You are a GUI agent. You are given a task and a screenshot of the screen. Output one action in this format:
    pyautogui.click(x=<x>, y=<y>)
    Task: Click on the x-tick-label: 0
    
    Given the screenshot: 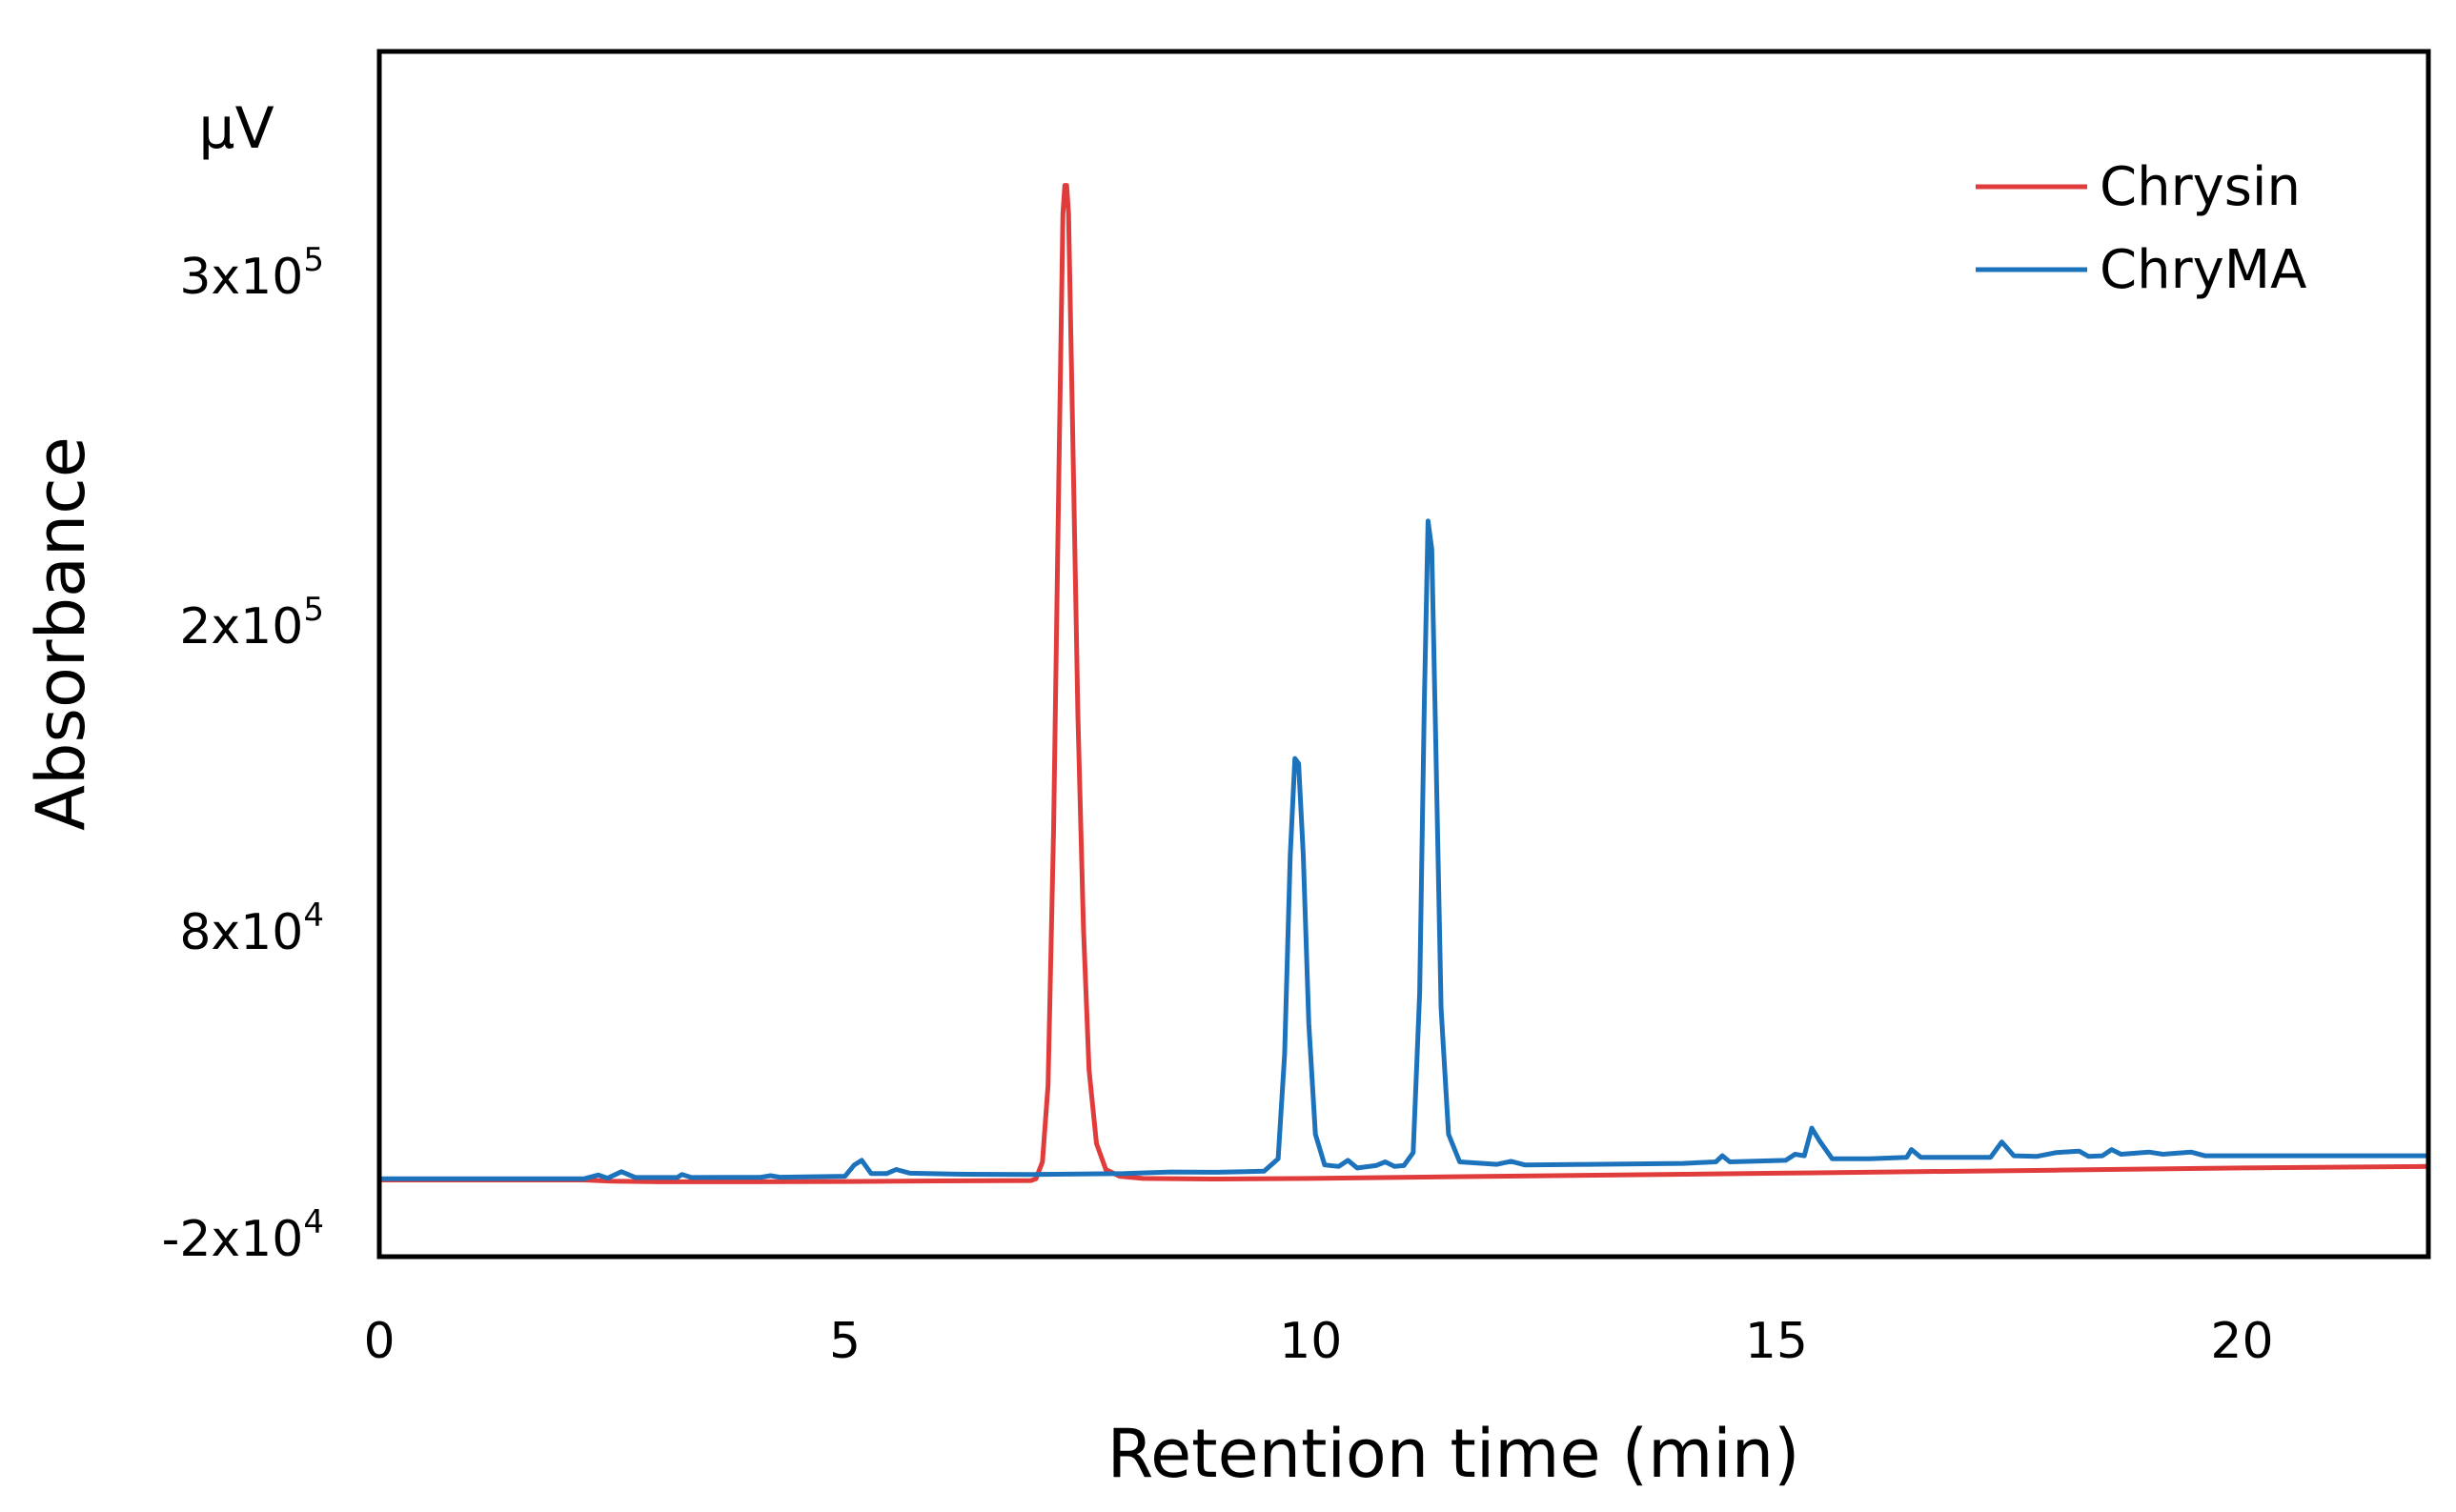 What is the action you would take?
    pyautogui.click(x=379, y=1341)
    